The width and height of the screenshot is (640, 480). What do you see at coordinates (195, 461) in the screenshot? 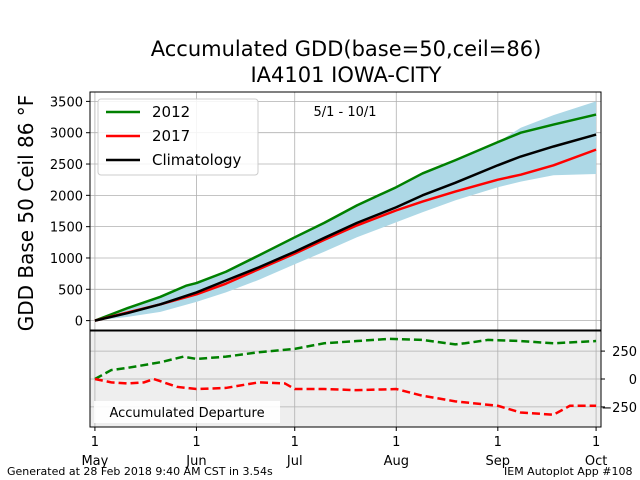
I see `xtick-month-label: Jun` at bounding box center [195, 461].